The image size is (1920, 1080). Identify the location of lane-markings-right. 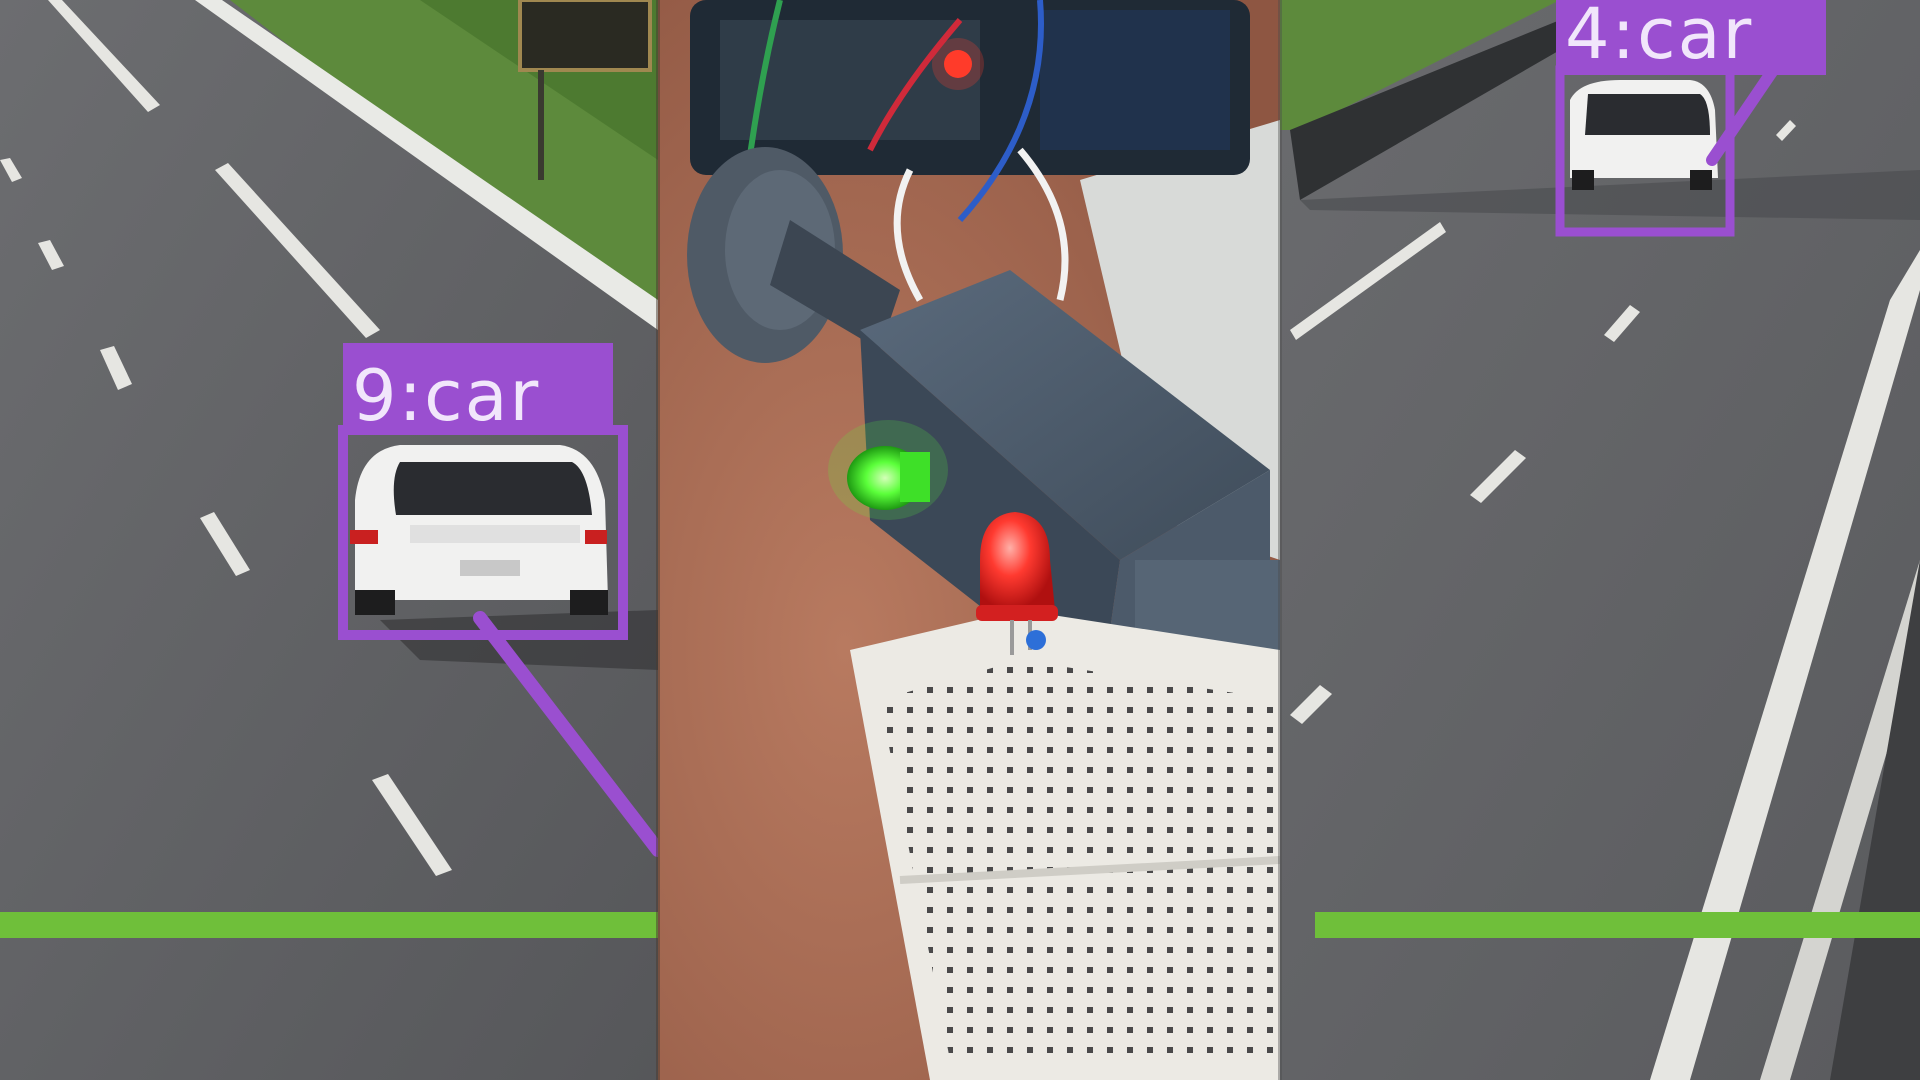
(1543, 422).